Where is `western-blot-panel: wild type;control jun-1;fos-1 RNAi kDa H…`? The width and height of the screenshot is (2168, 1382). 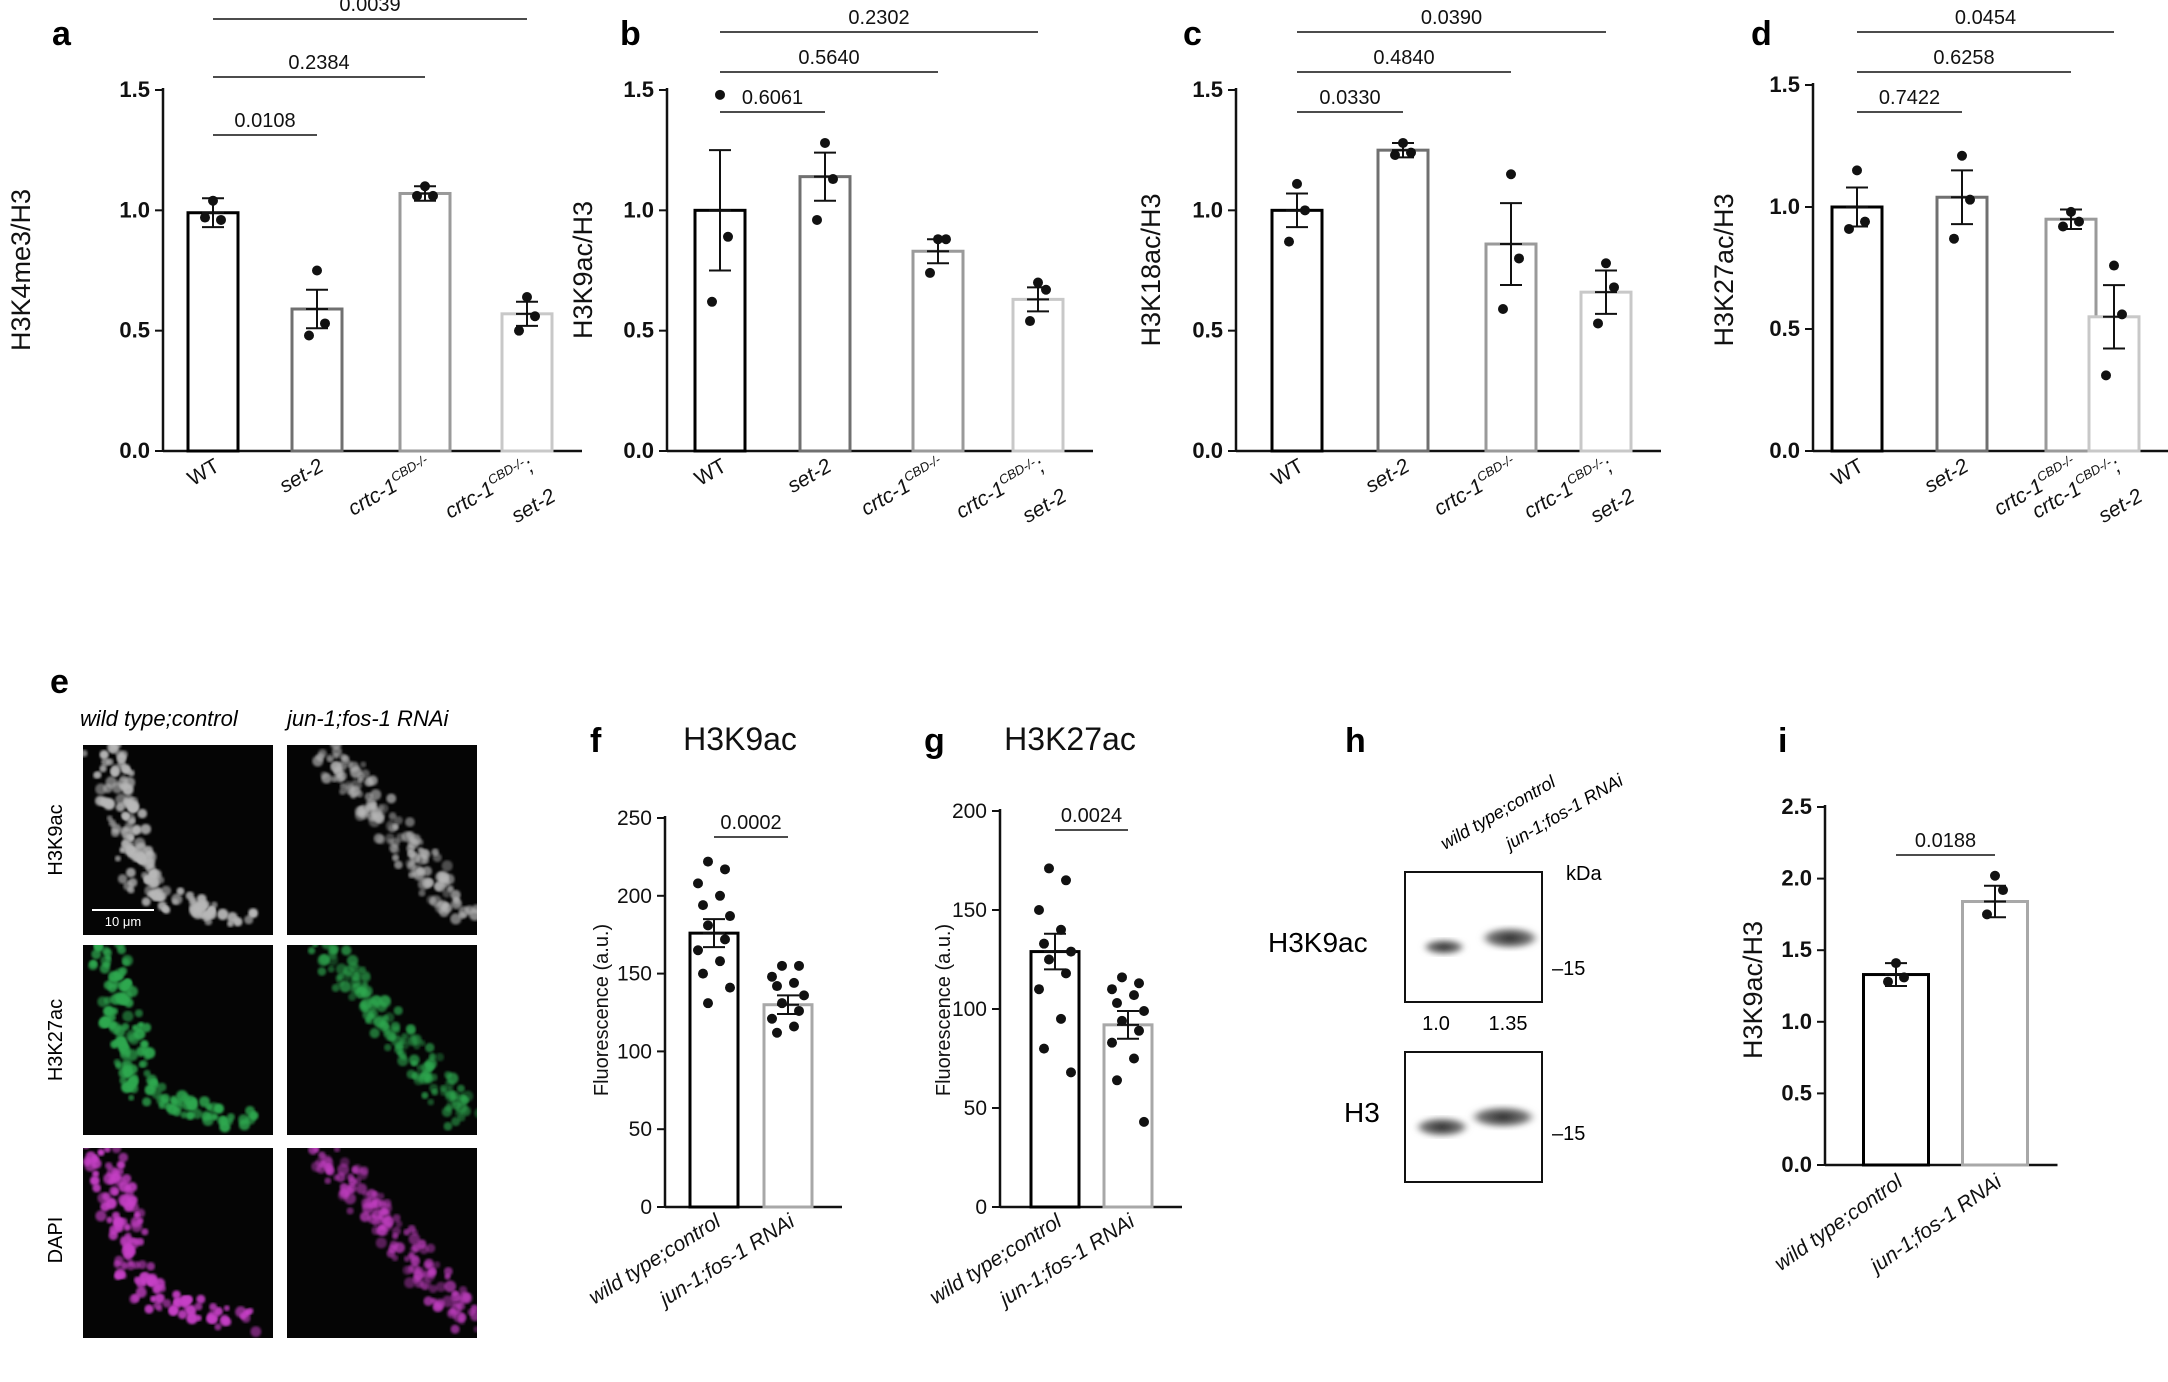
western-blot-panel: wild type;control jun-1;fos-1 RNAi kDa H… is located at coordinates (1447, 976).